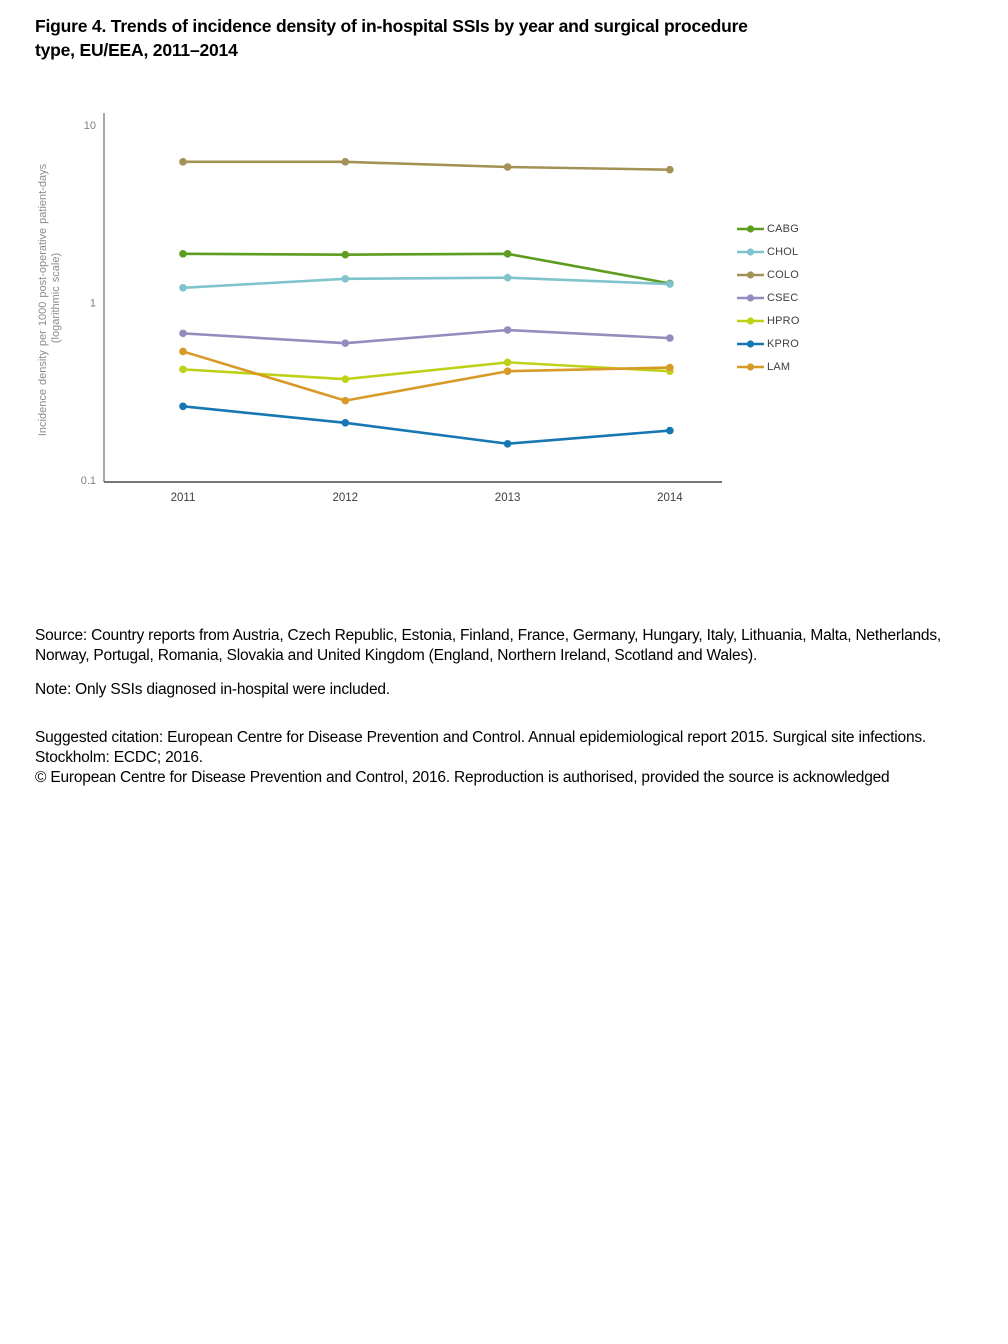 The image size is (1008, 1344). I want to click on legend-item-label: KPRO, so click(783, 344).